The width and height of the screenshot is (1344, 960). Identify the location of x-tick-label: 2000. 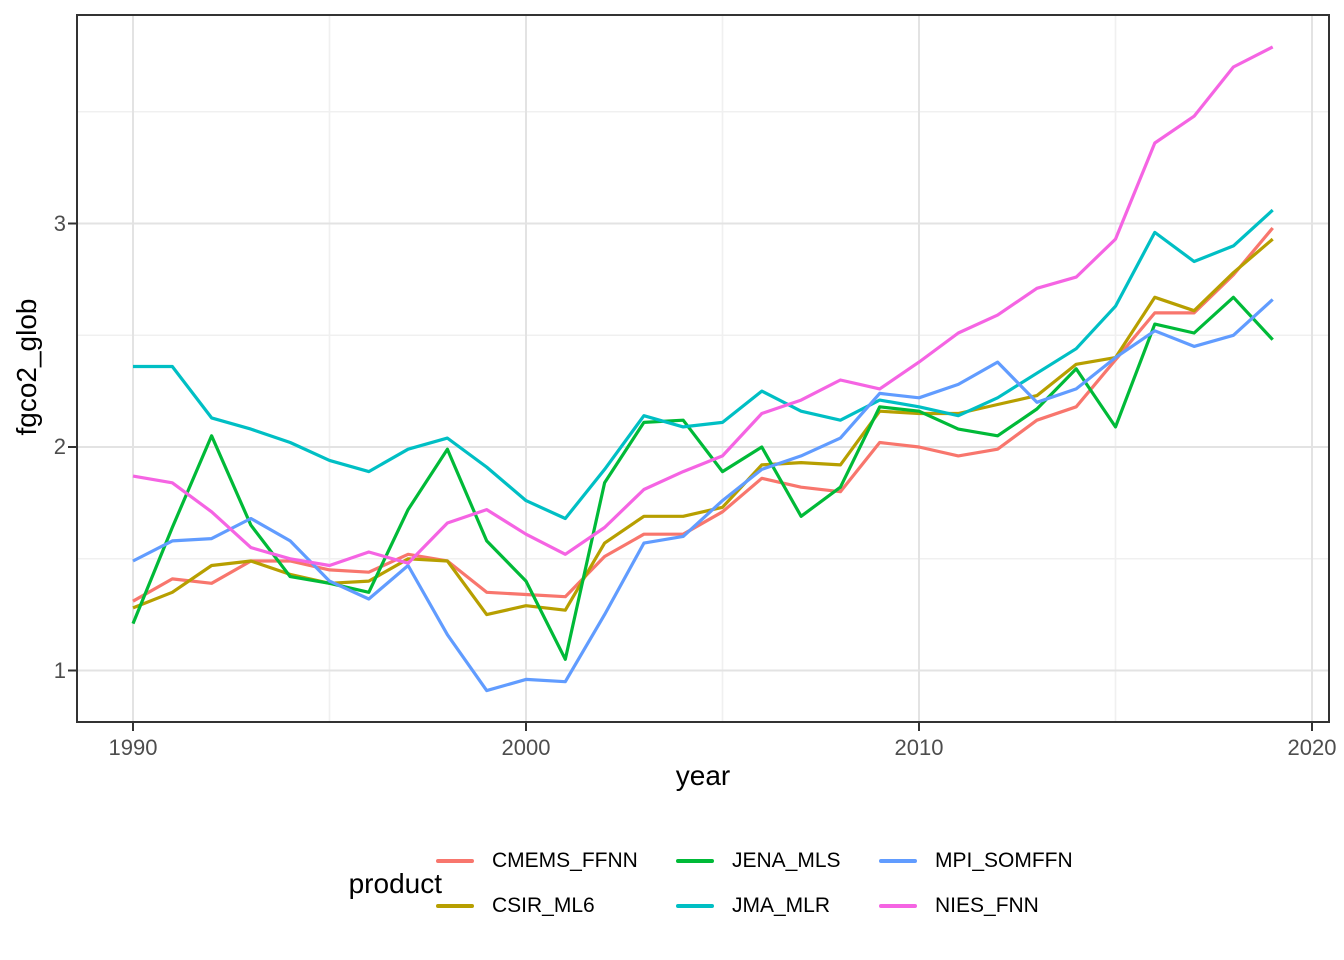
(526, 747).